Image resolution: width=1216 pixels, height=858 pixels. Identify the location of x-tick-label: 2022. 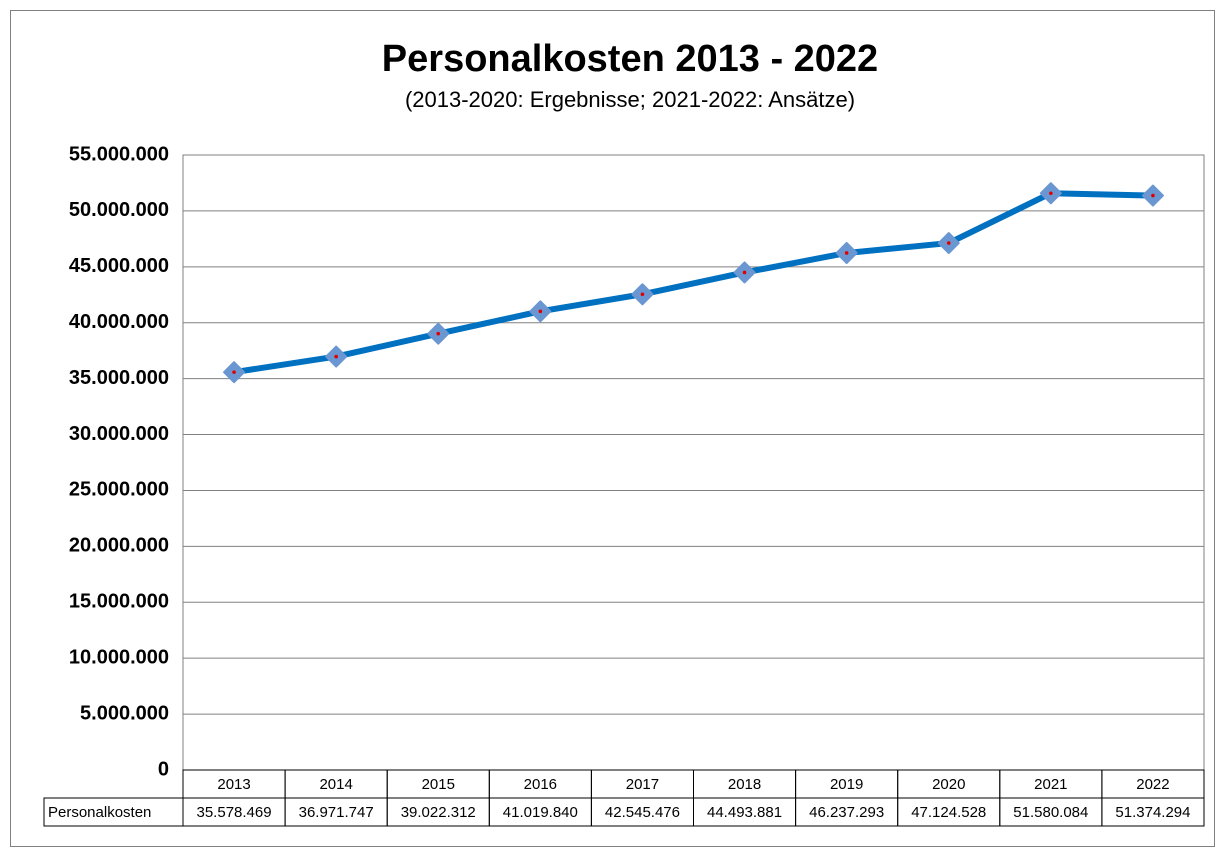
(1152, 784).